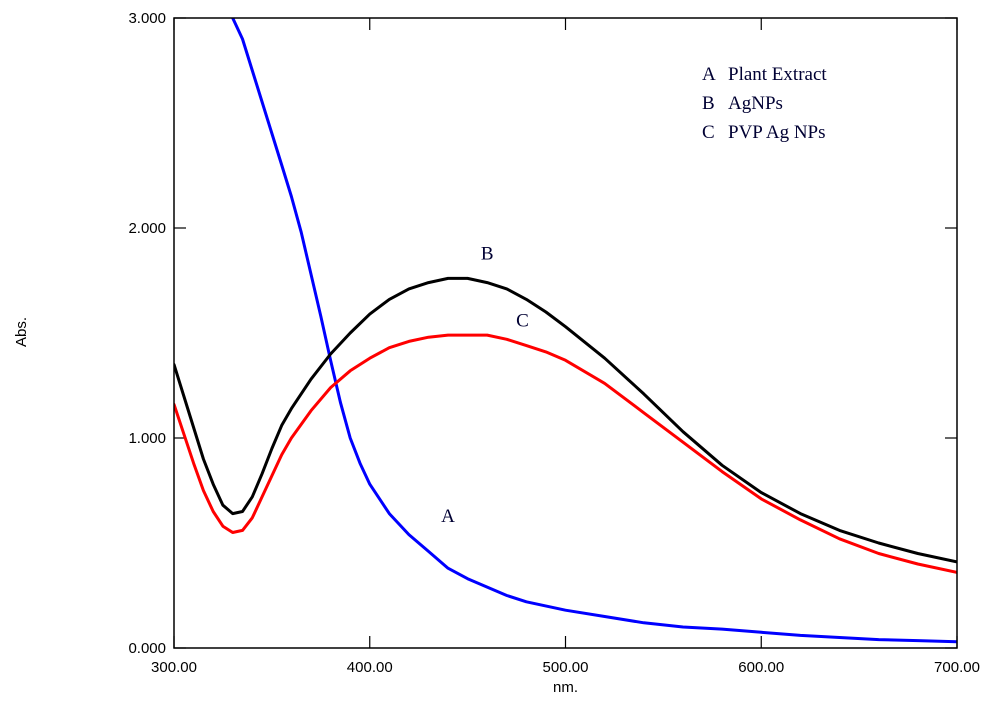  Describe the element at coordinates (448, 516) in the screenshot. I see `curve-label: A` at that location.